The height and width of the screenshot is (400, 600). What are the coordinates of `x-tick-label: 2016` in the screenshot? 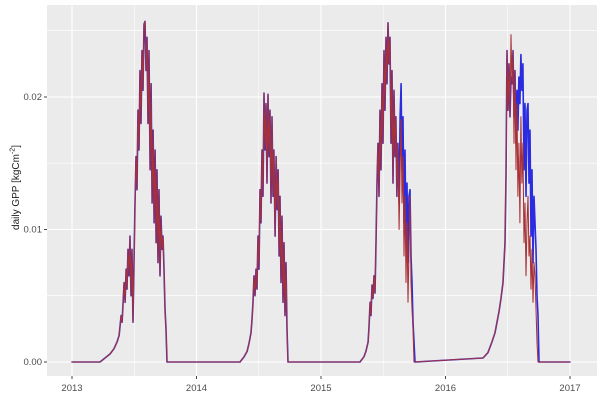 It's located at (445, 388).